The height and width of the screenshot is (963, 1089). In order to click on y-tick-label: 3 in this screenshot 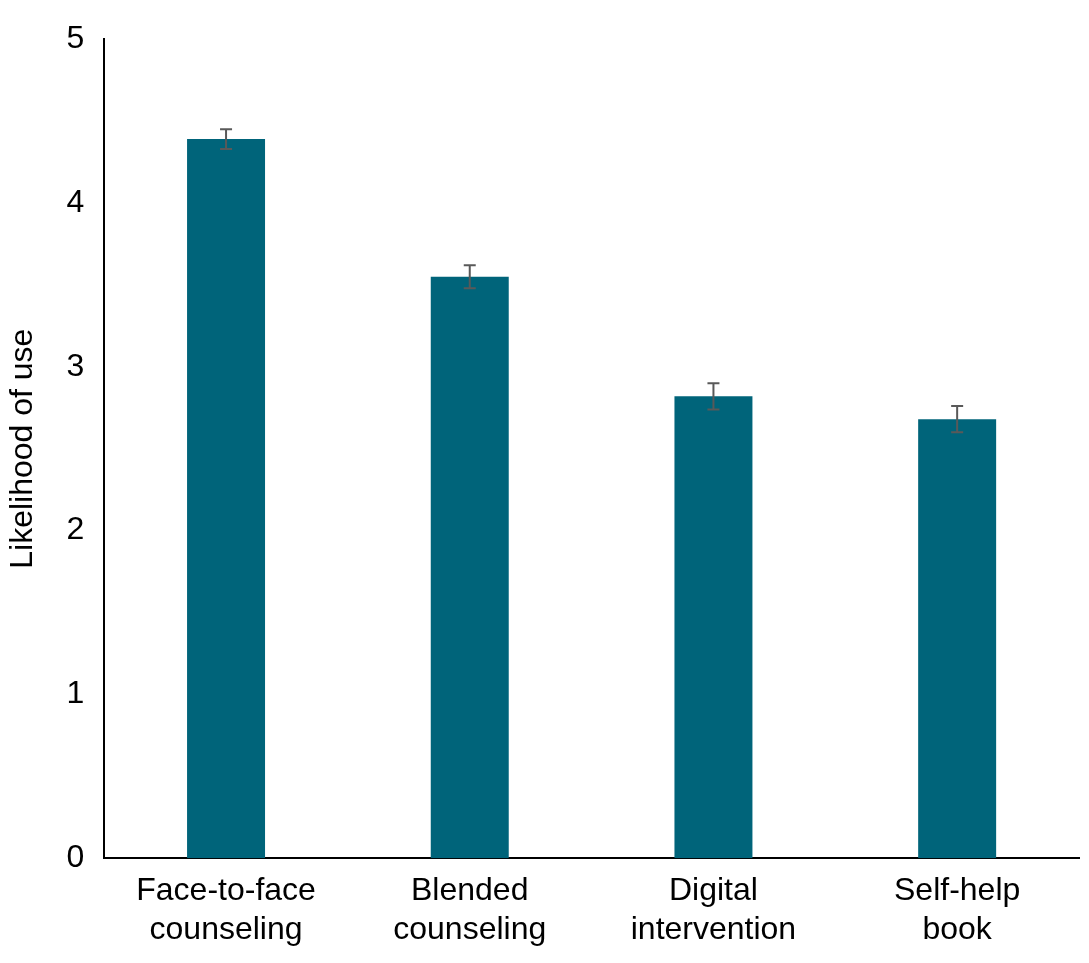, I will do `click(75, 364)`.